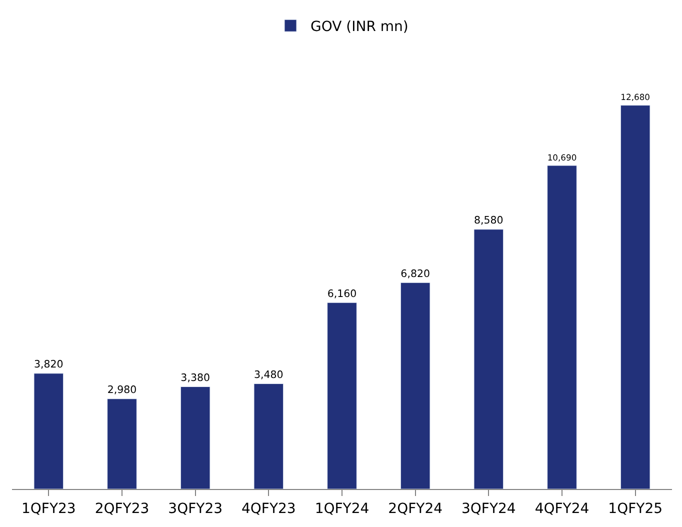 The width and height of the screenshot is (682, 527). I want to click on data-label: 3,380, so click(195, 378).